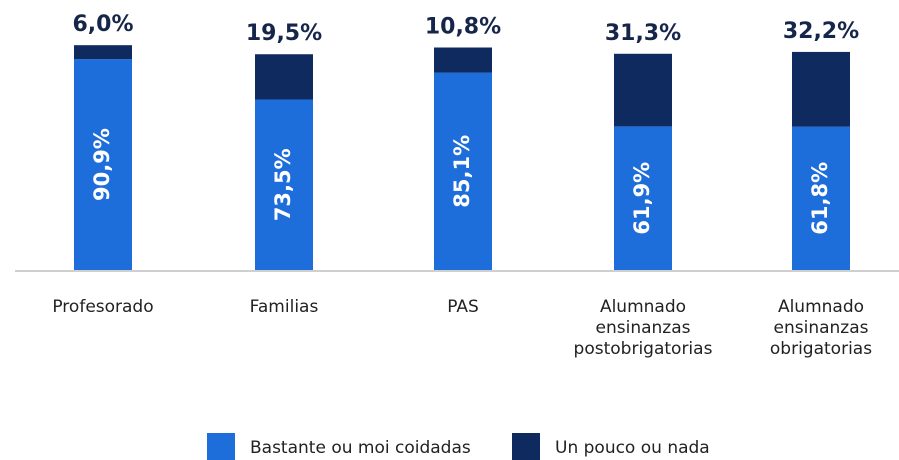  I want to click on legend-label: Bastante ou moi coidadas, so click(360, 448).